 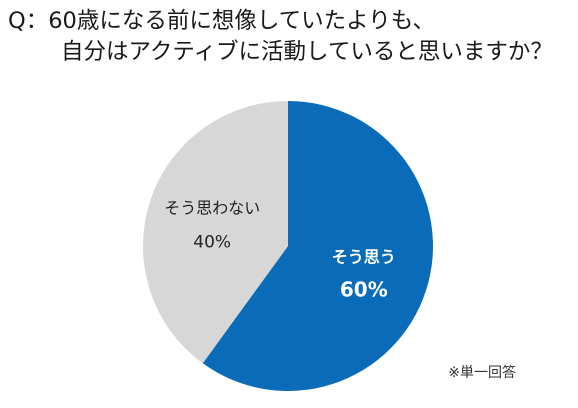 What do you see at coordinates (222, 21) in the screenshot?
I see `chart-title-line-1: Q：60歳になる前に想像していたよりも、` at bounding box center [222, 21].